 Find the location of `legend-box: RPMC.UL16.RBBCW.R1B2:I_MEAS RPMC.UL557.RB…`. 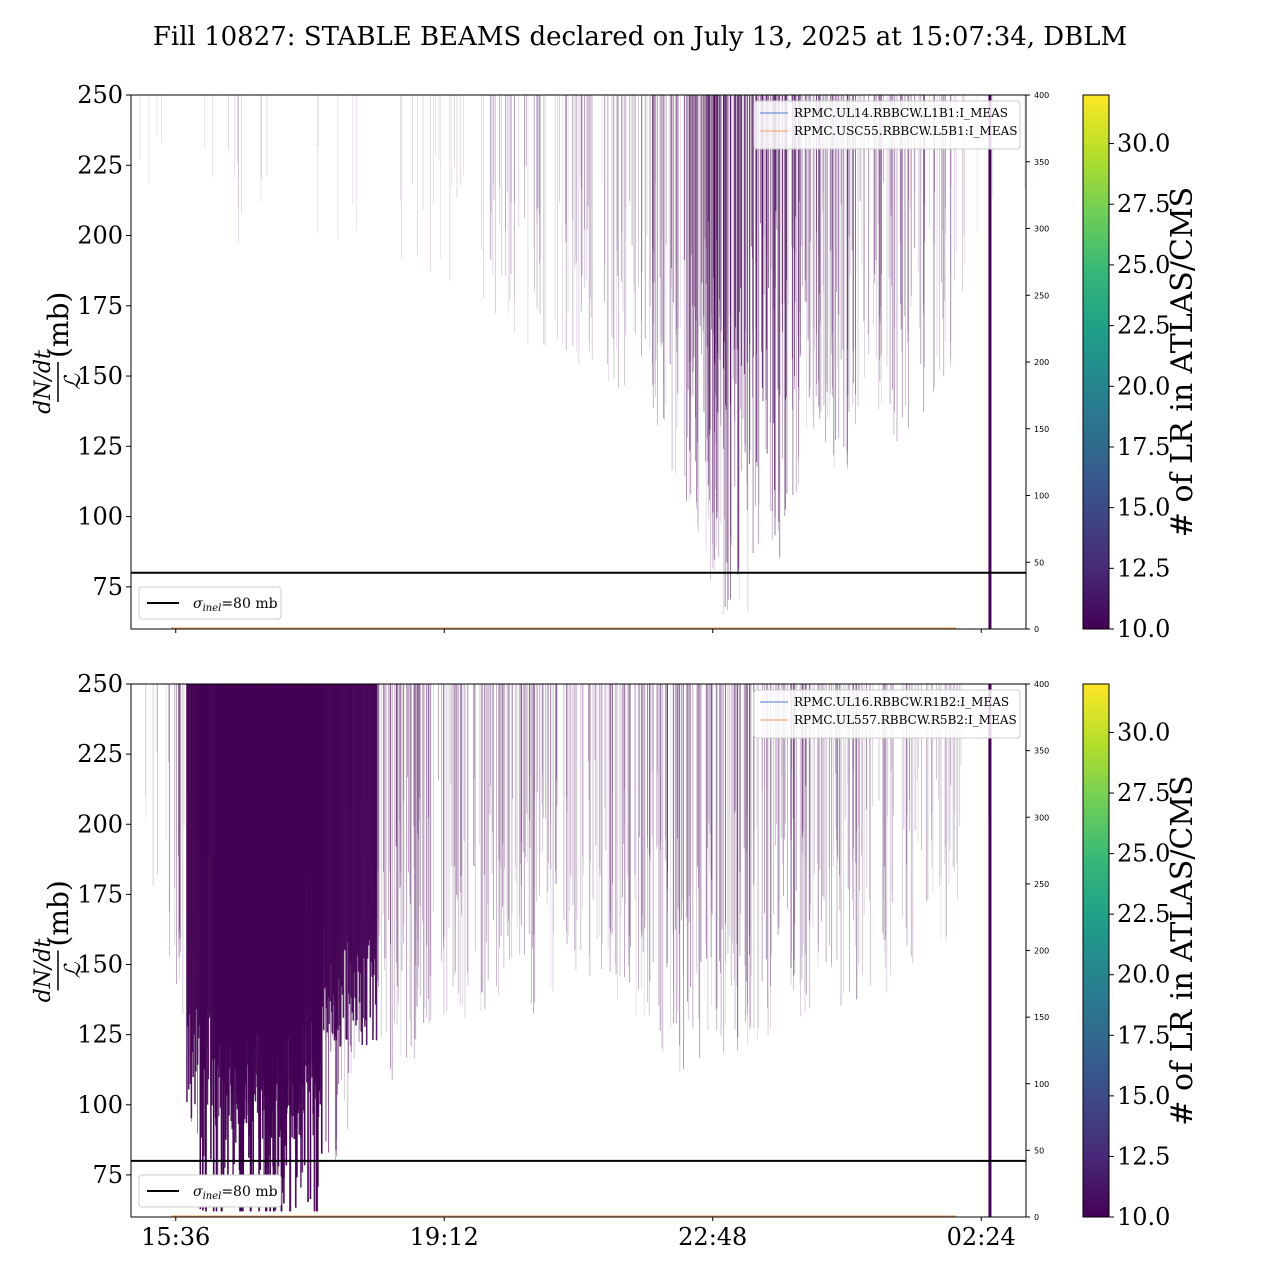

legend-box: RPMC.UL16.RBBCW.R1B2:I_MEAS RPMC.UL557.RB… is located at coordinates (887, 714).